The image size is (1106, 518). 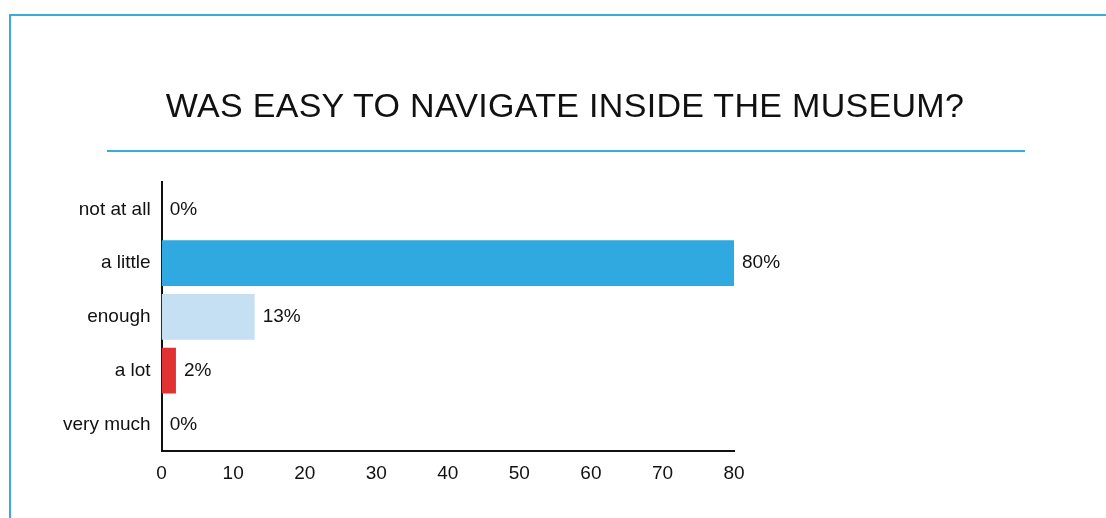 What do you see at coordinates (761, 262) in the screenshot?
I see `data-label: 80%` at bounding box center [761, 262].